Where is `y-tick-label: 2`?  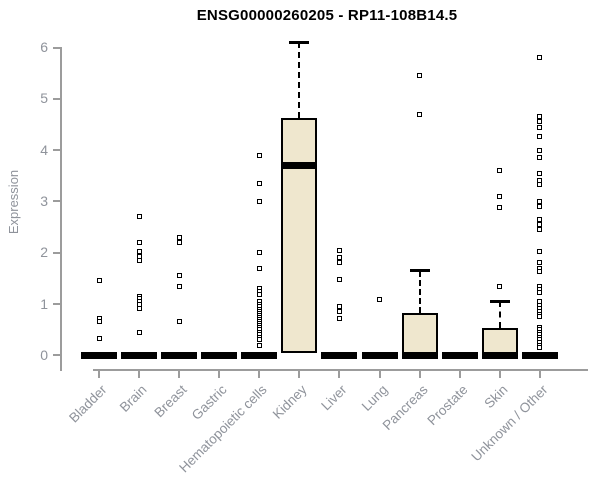 y-tick-label: 2 is located at coordinates (44, 252).